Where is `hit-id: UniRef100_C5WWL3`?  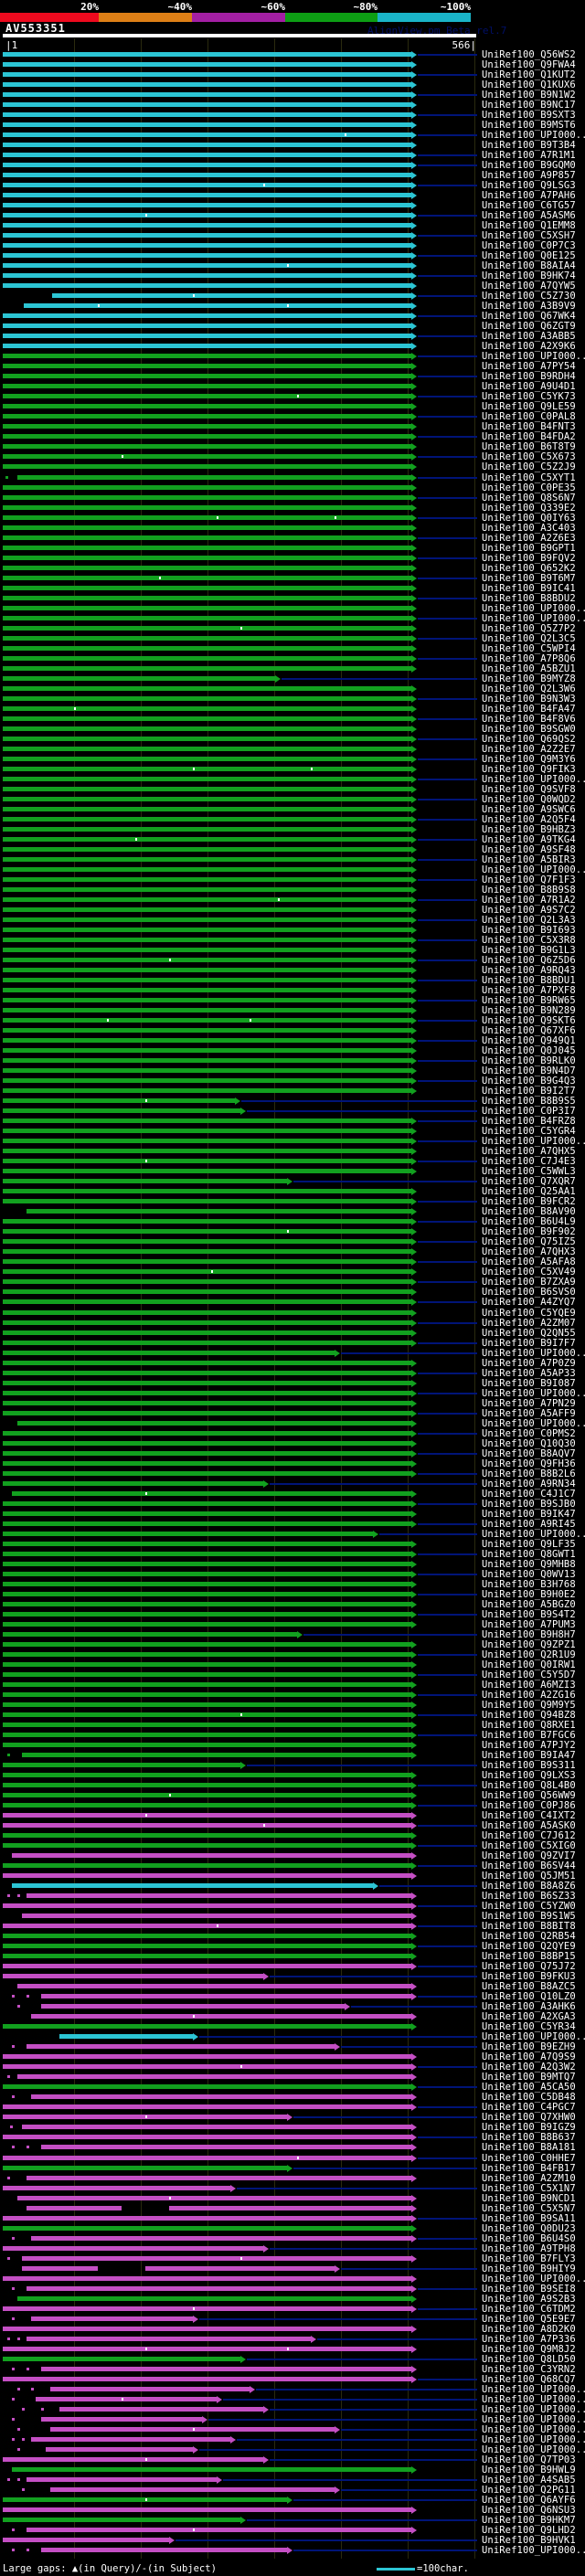
hit-id: UniRef100_C5WWL3 is located at coordinates (529, 1171).